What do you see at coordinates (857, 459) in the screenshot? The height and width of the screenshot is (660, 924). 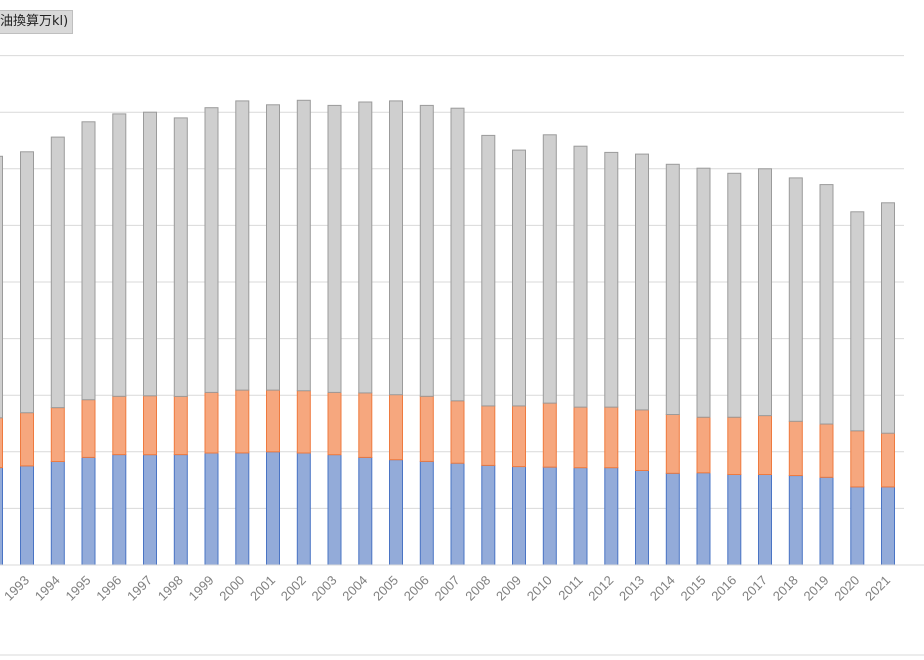 I see `bar-segment-orange-2020` at bounding box center [857, 459].